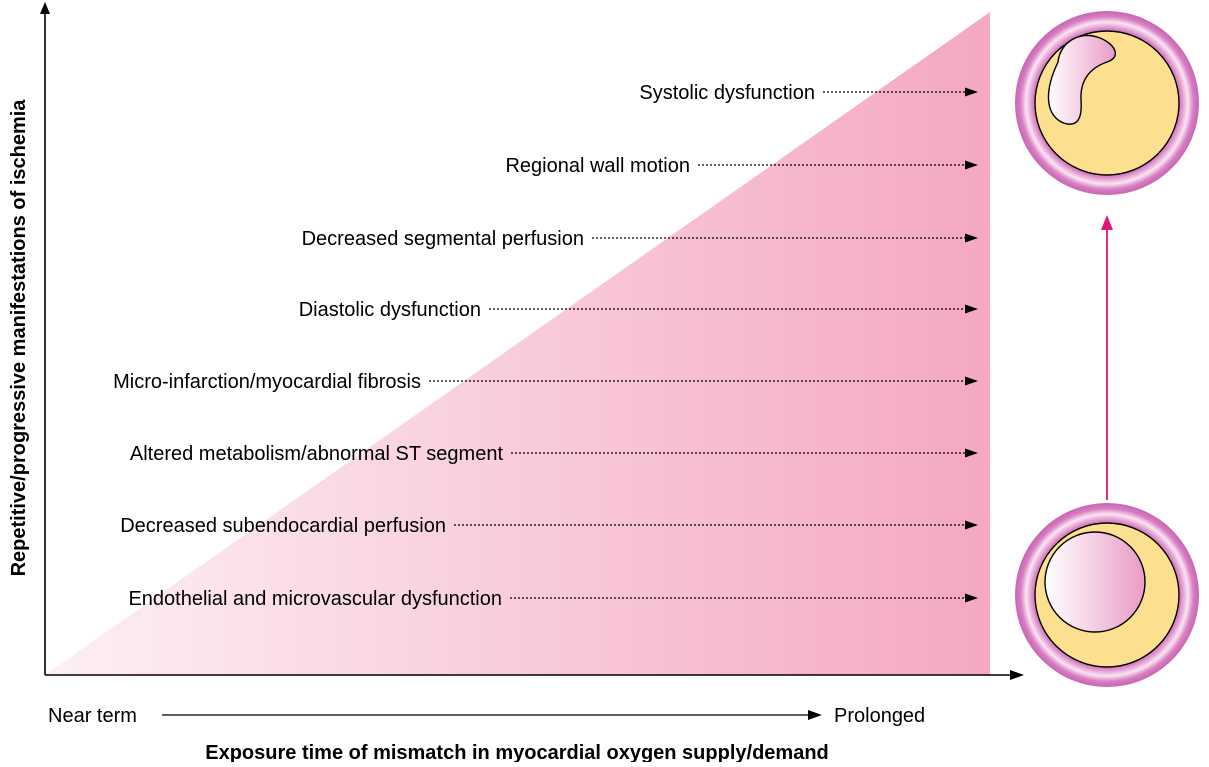 The width and height of the screenshot is (1209, 767). Describe the element at coordinates (267, 382) in the screenshot. I see `manifestation-label: Micro-infarction/myocardial fibrosis` at that location.